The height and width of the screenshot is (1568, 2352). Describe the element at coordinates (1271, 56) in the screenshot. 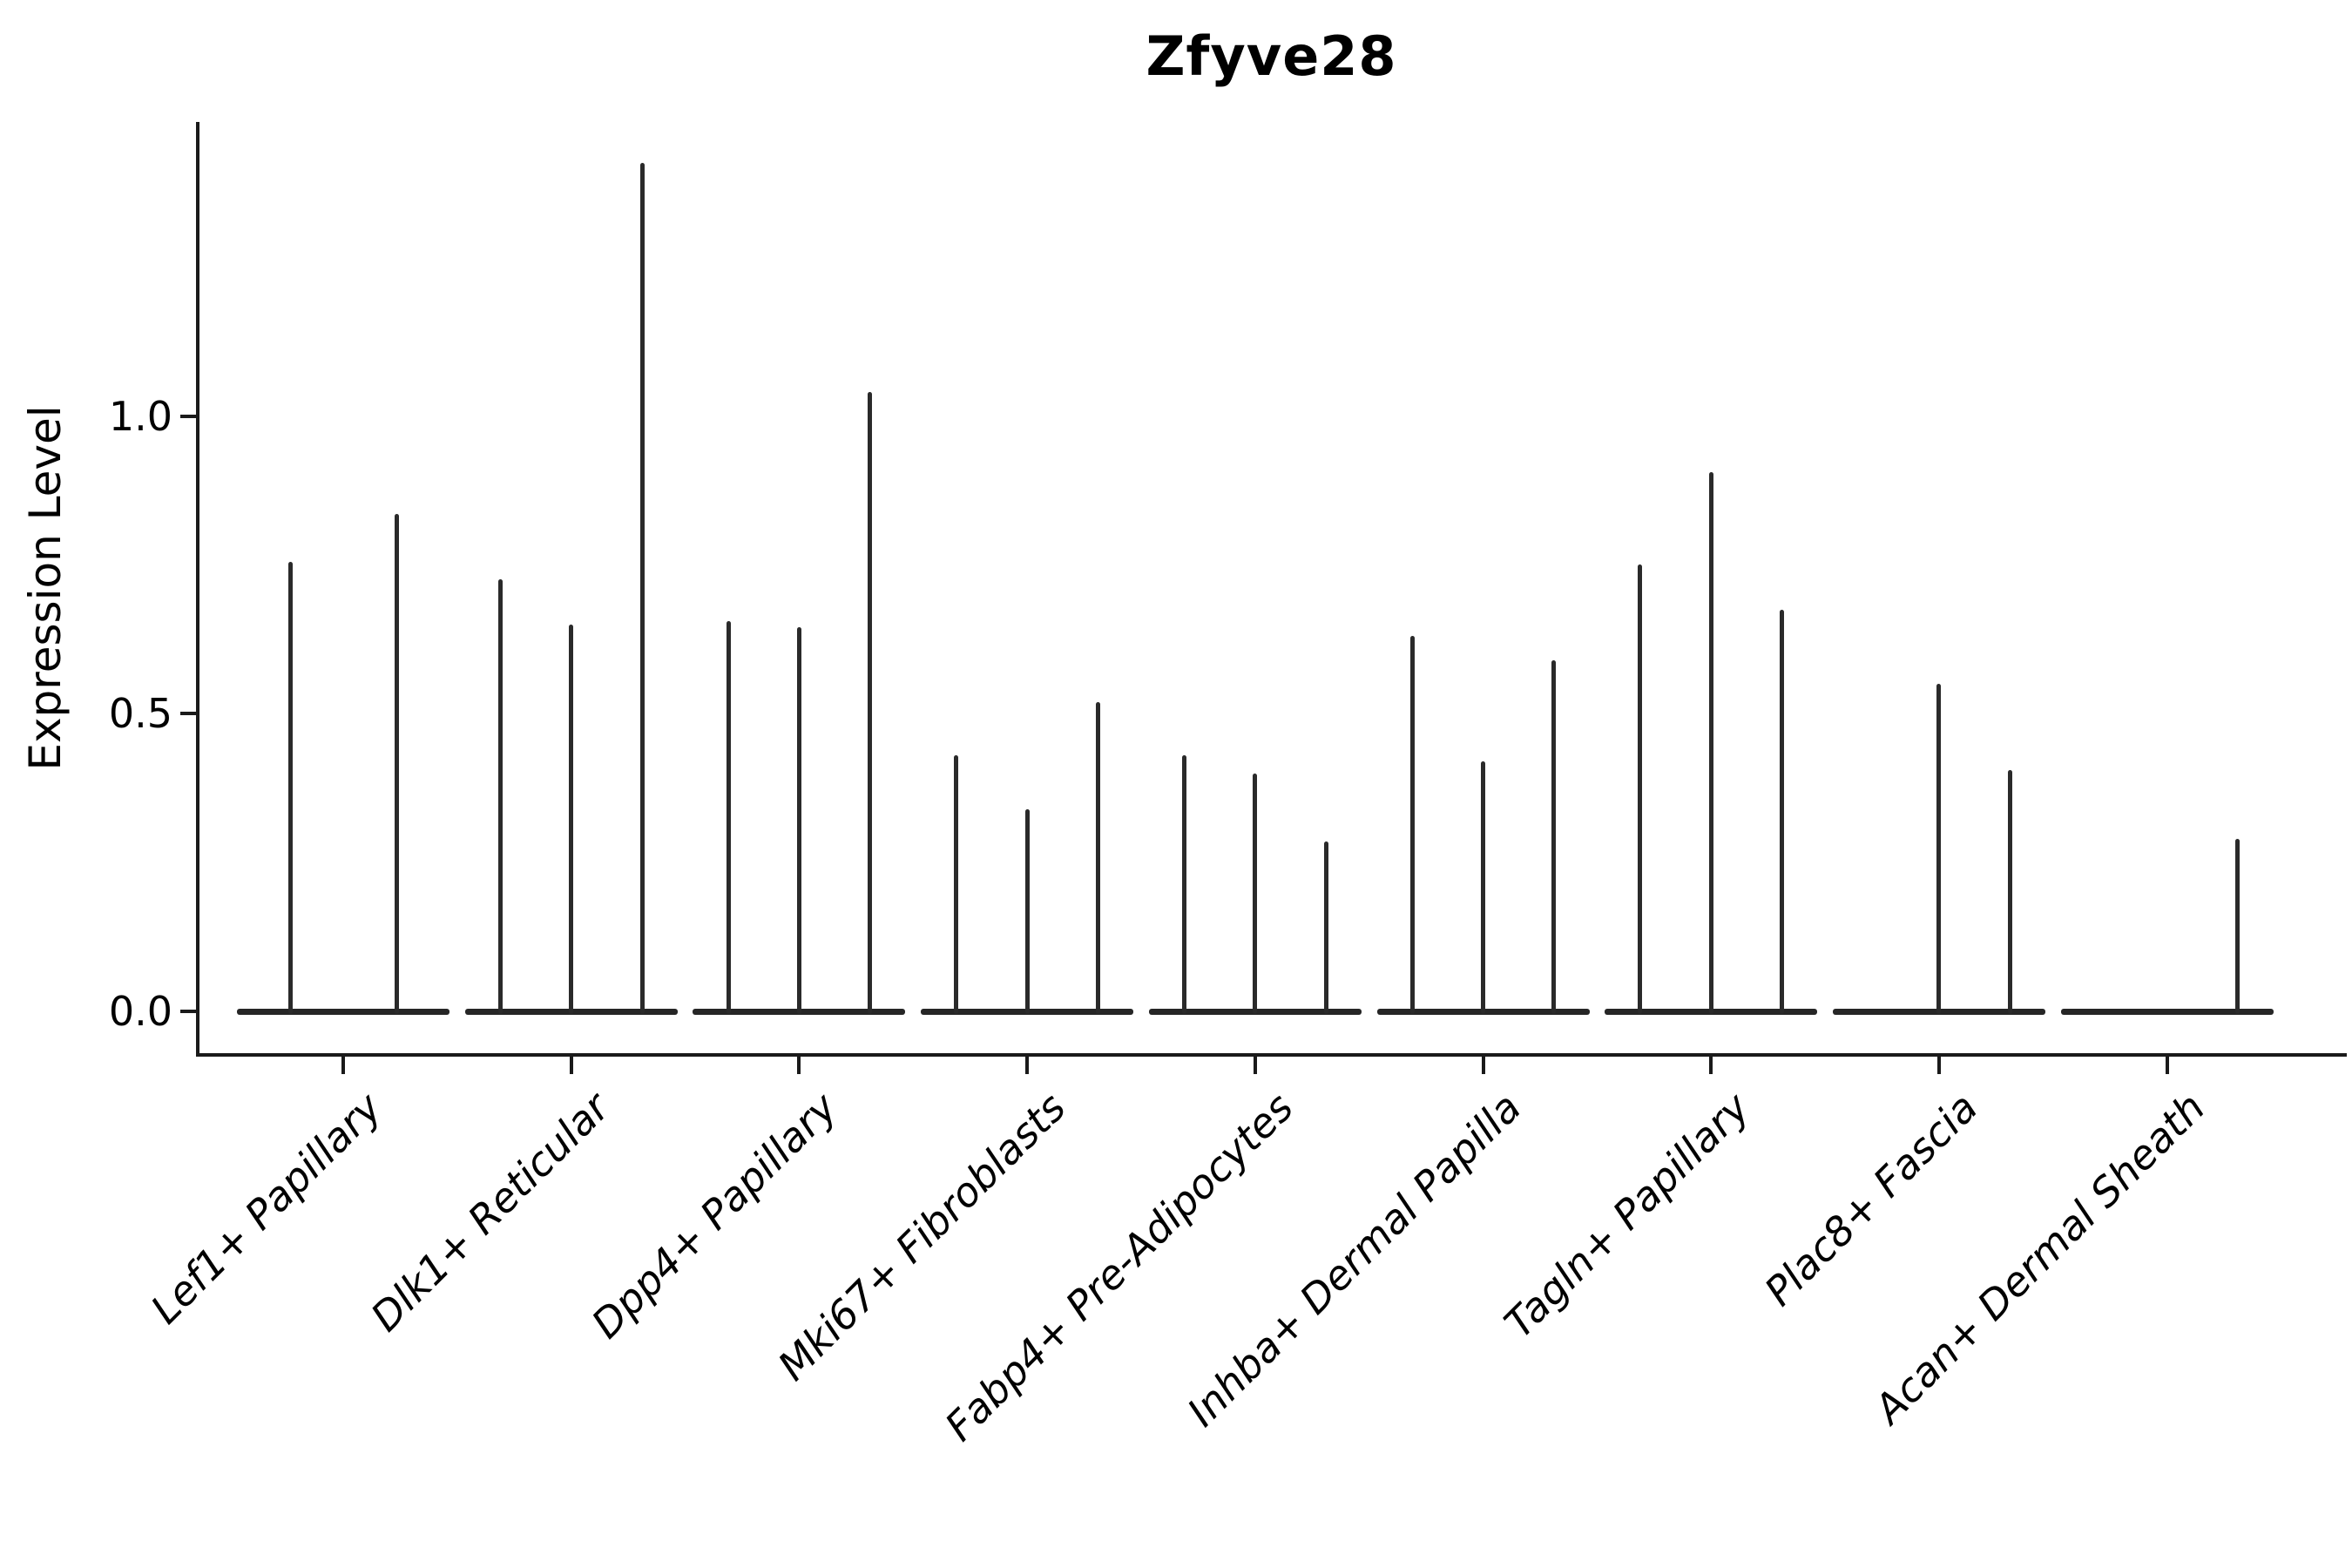

I see `chart-title: Zfyve28` at that location.